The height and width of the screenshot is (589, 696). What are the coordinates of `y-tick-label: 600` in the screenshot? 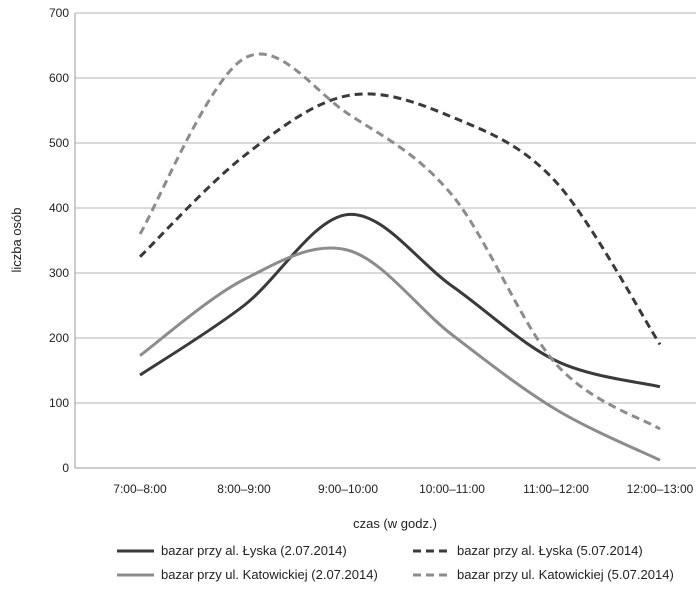 It's located at (59, 78).